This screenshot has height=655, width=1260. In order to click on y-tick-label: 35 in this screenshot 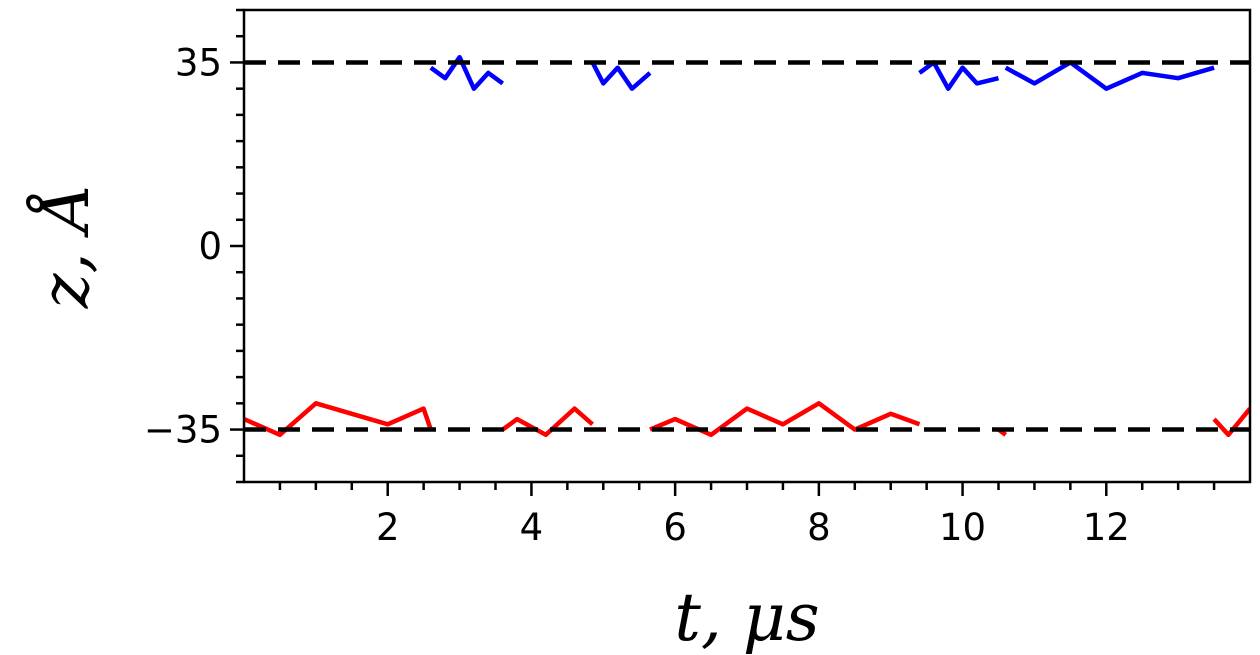, I will do `click(198, 62)`.